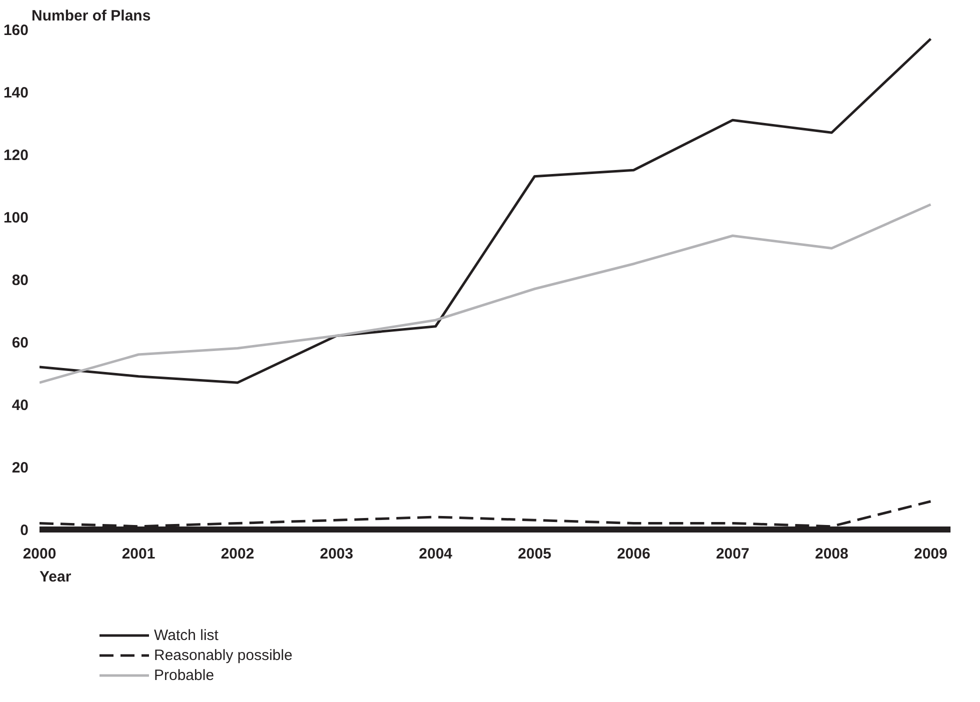 The width and height of the screenshot is (980, 702). I want to click on y-tick-label: 120, so click(16, 155).